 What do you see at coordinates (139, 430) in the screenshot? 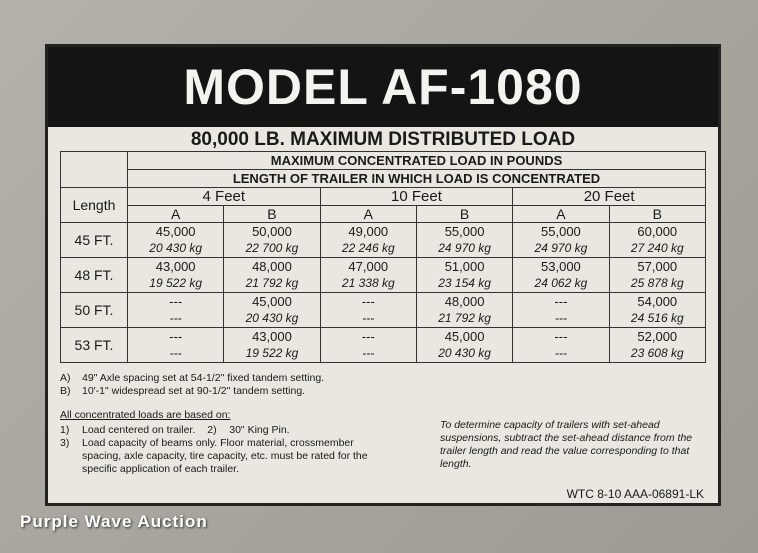
I see `text: Load centered on trailer.` at bounding box center [139, 430].